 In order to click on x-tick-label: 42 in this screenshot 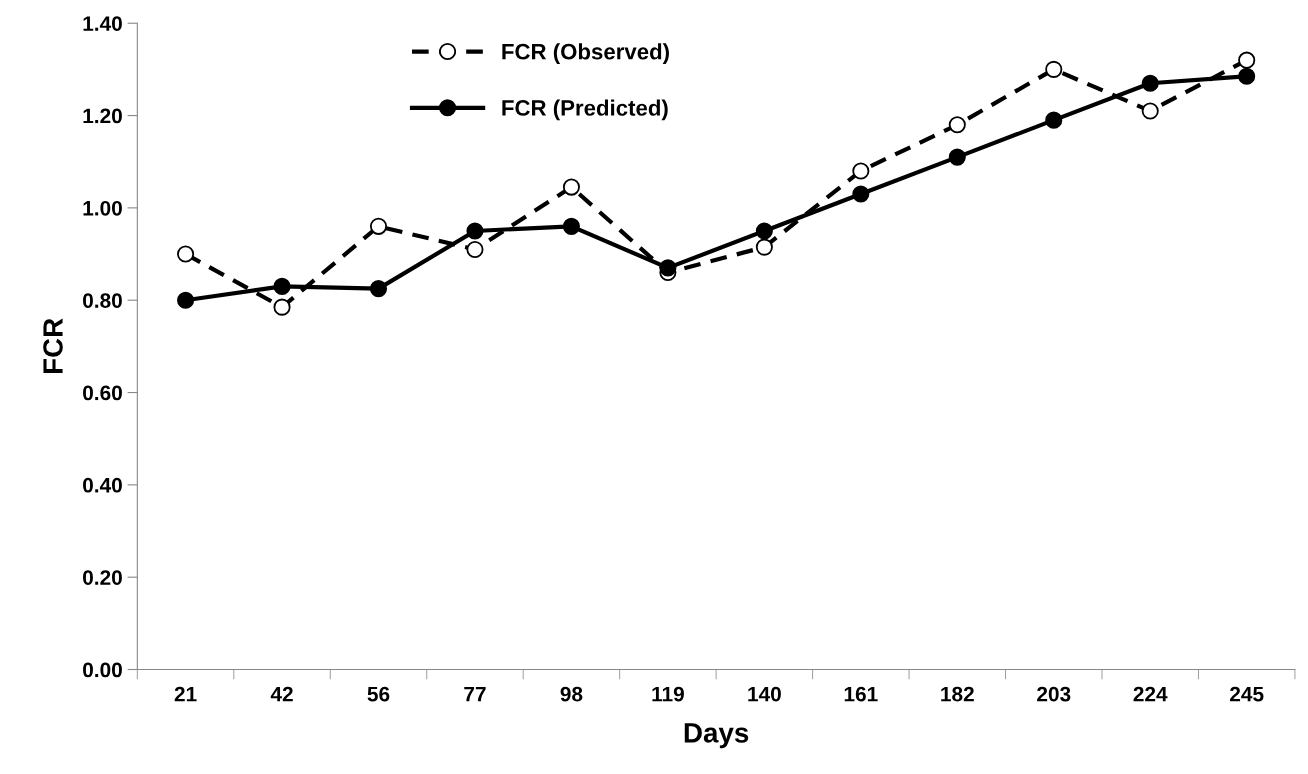, I will do `click(281, 694)`.